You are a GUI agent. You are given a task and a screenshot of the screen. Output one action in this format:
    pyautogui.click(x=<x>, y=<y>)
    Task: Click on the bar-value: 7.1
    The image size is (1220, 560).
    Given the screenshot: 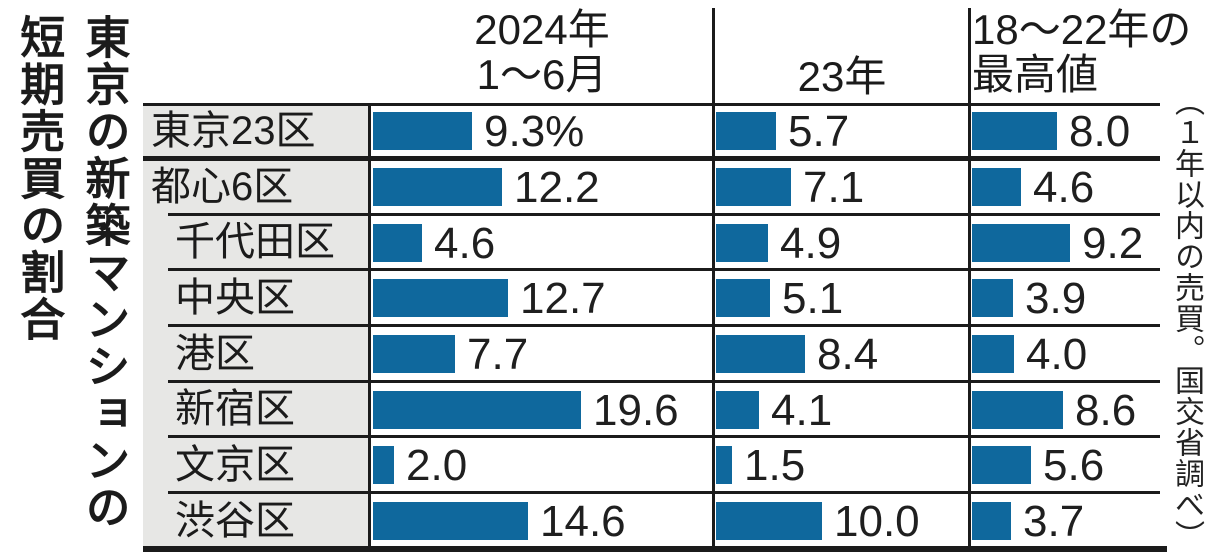 What is the action you would take?
    pyautogui.click(x=834, y=187)
    